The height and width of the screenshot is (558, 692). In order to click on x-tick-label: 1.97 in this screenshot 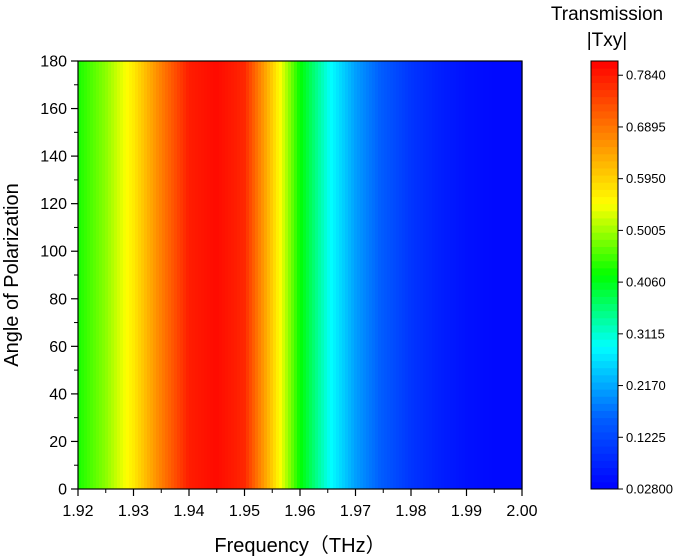, I will do `click(355, 511)`.